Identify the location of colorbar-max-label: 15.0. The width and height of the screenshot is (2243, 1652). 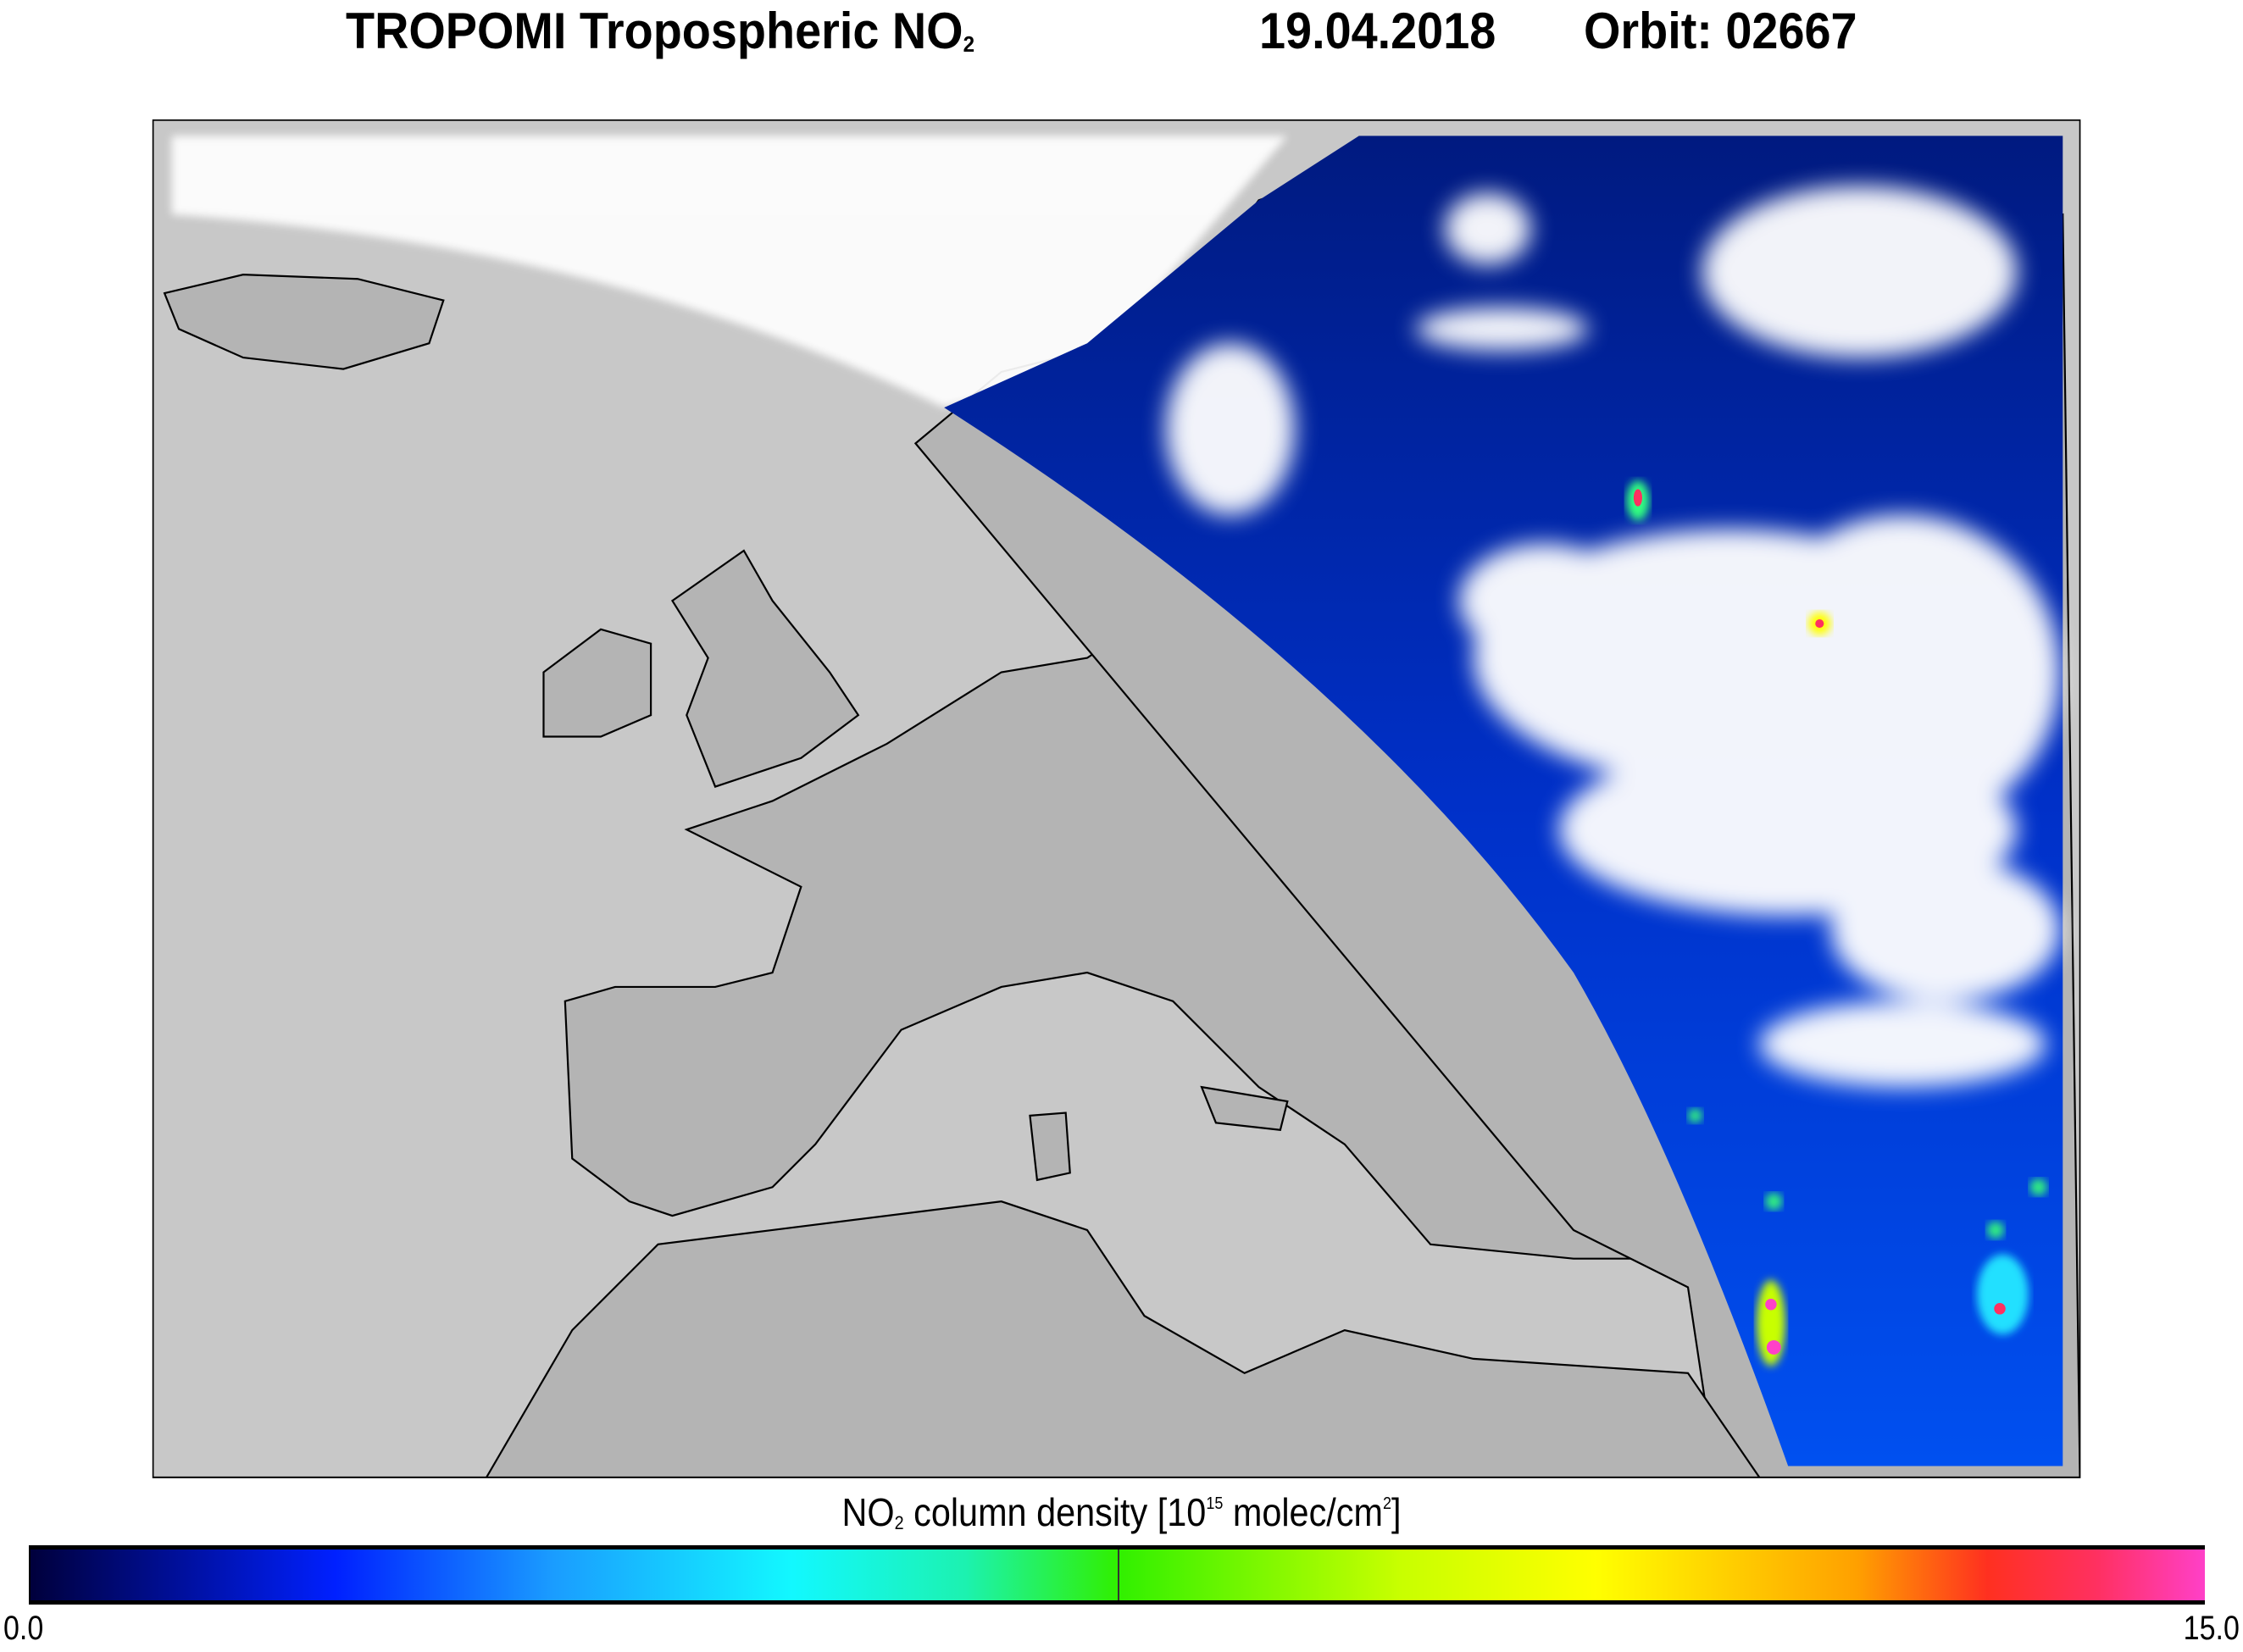
(2211, 1628).